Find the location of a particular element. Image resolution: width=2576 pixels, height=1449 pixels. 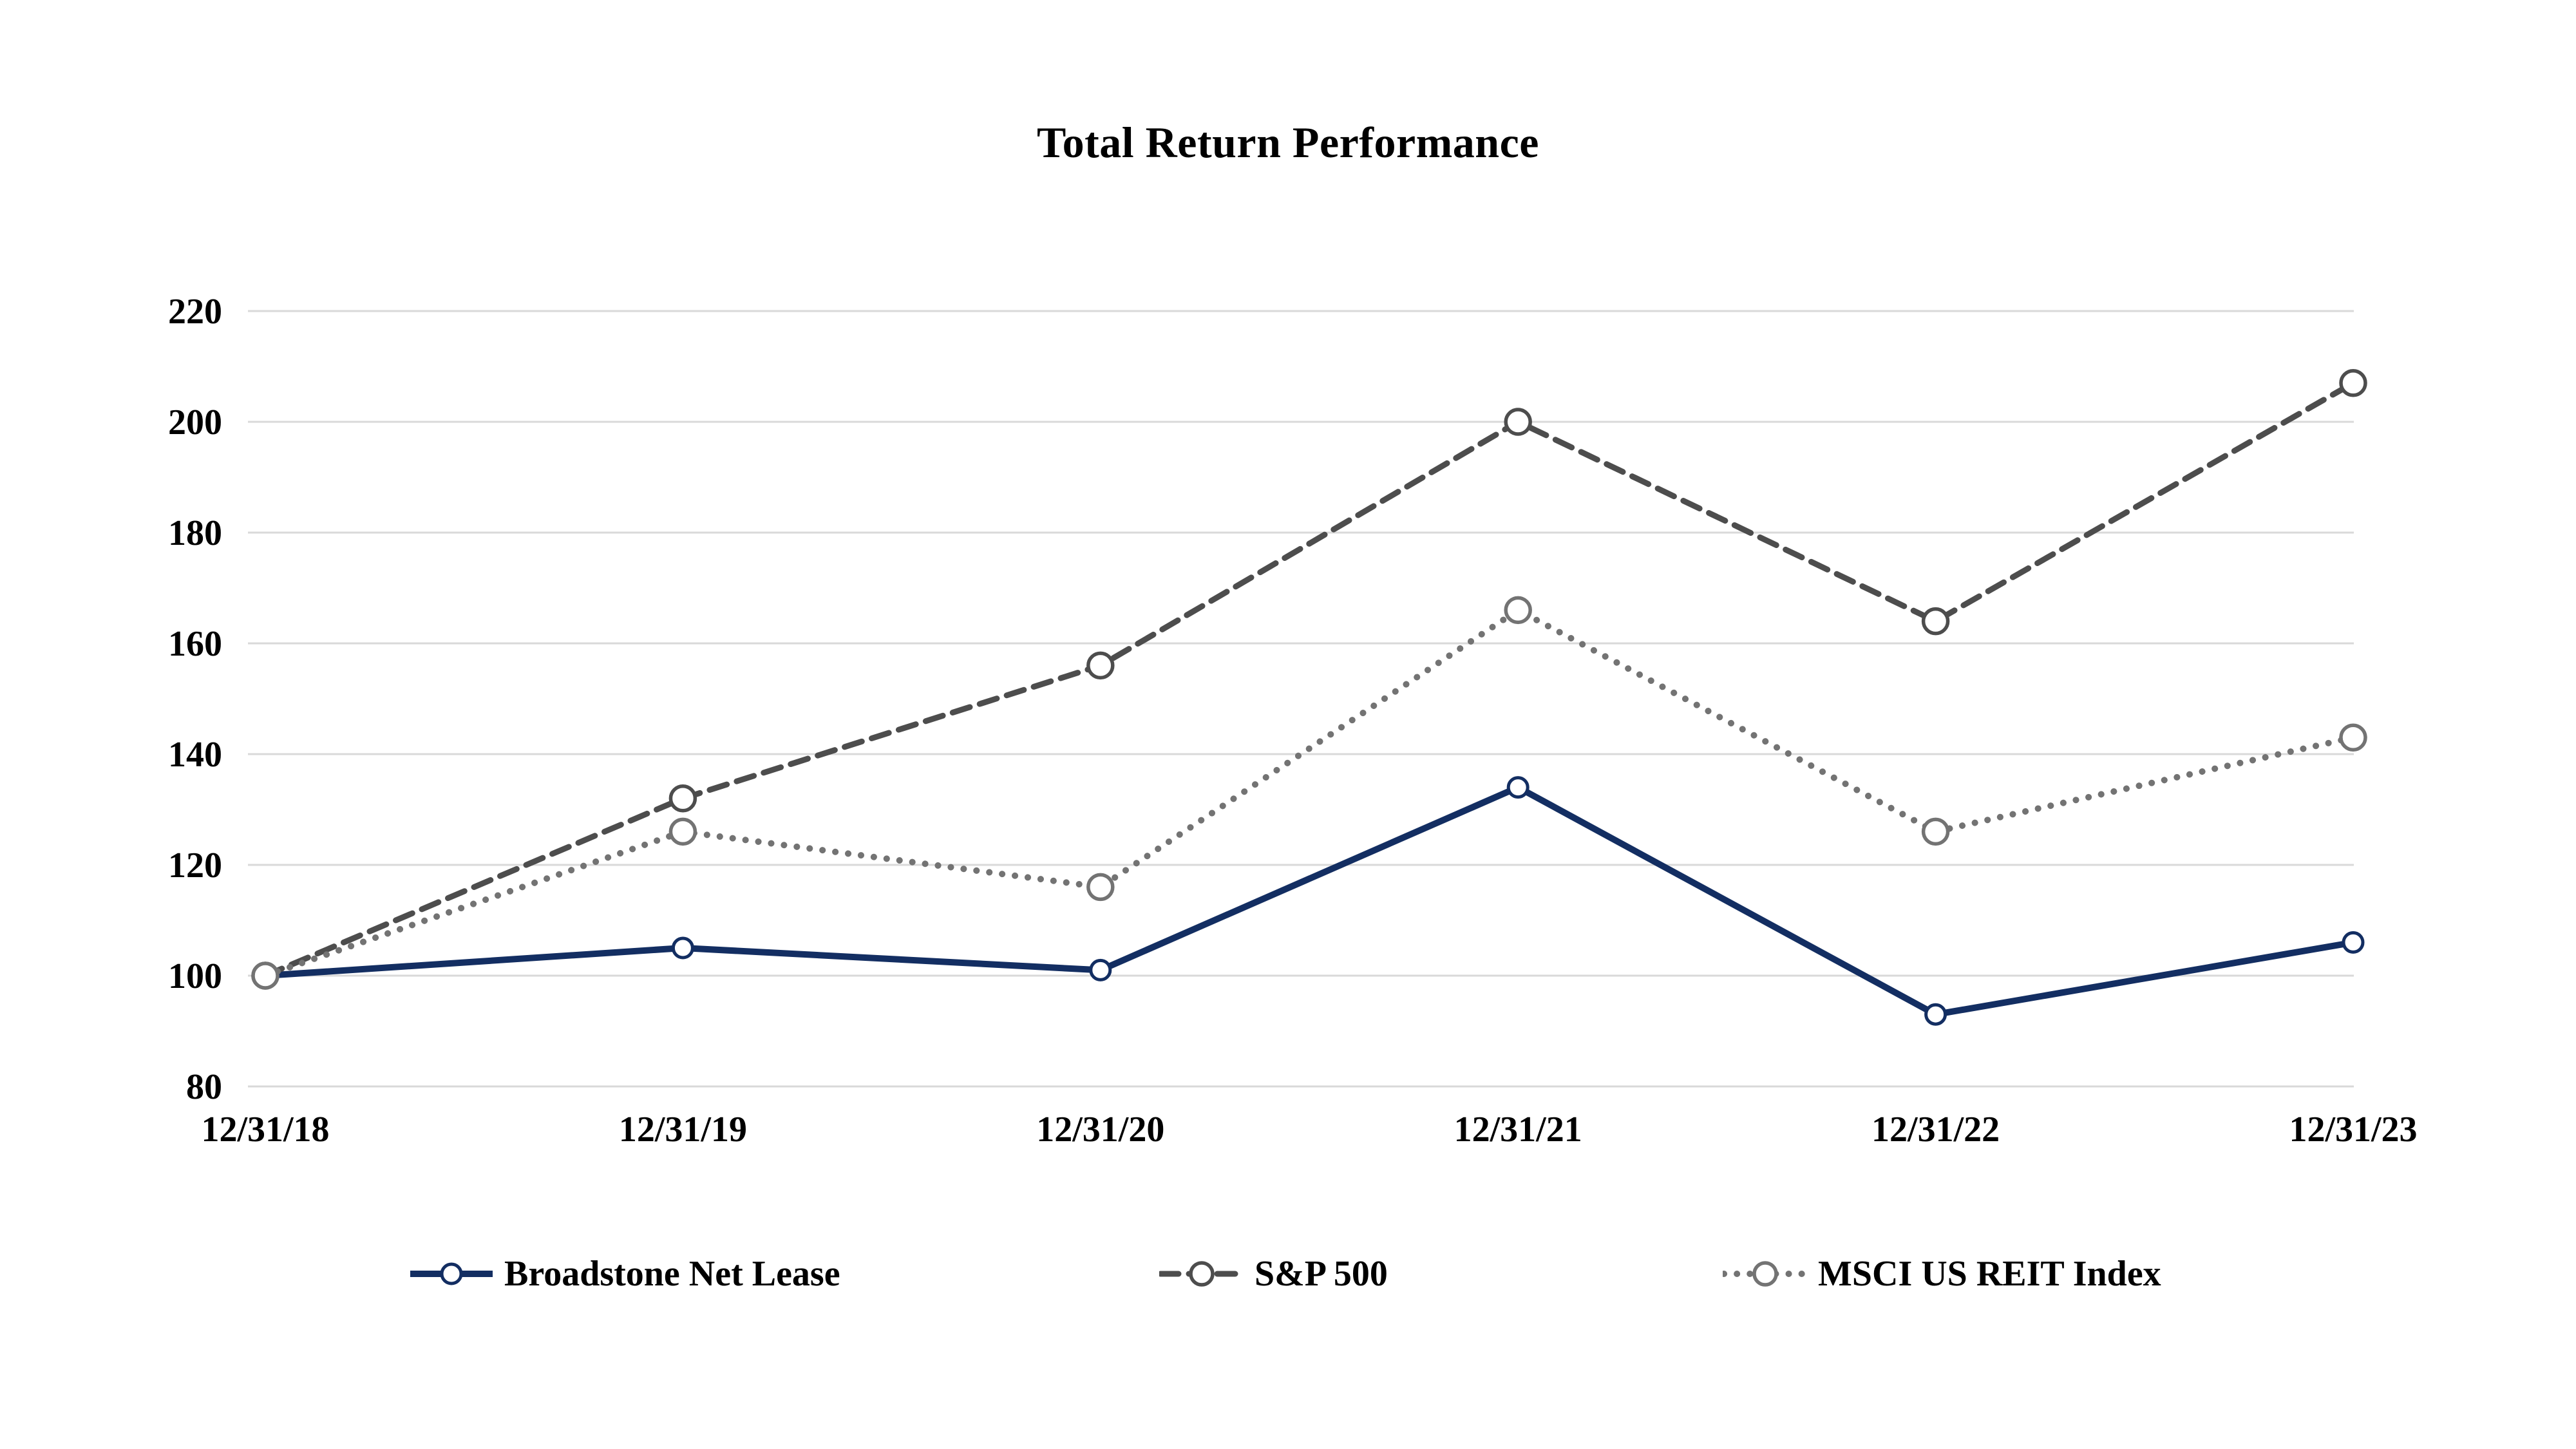

y-tick-label: 120 is located at coordinates (195, 866).